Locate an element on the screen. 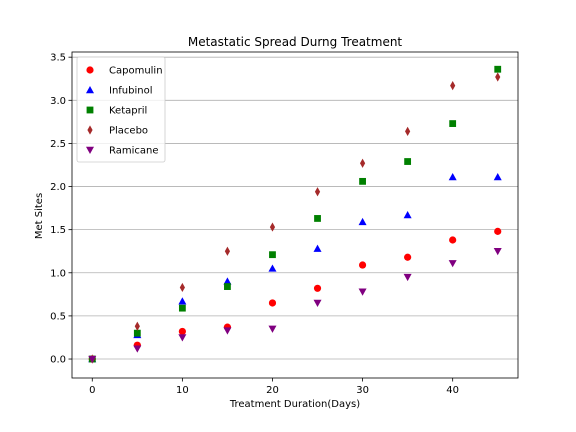 This screenshot has height=432, width=576. legend-marker-ketapril is located at coordinates (90, 110).